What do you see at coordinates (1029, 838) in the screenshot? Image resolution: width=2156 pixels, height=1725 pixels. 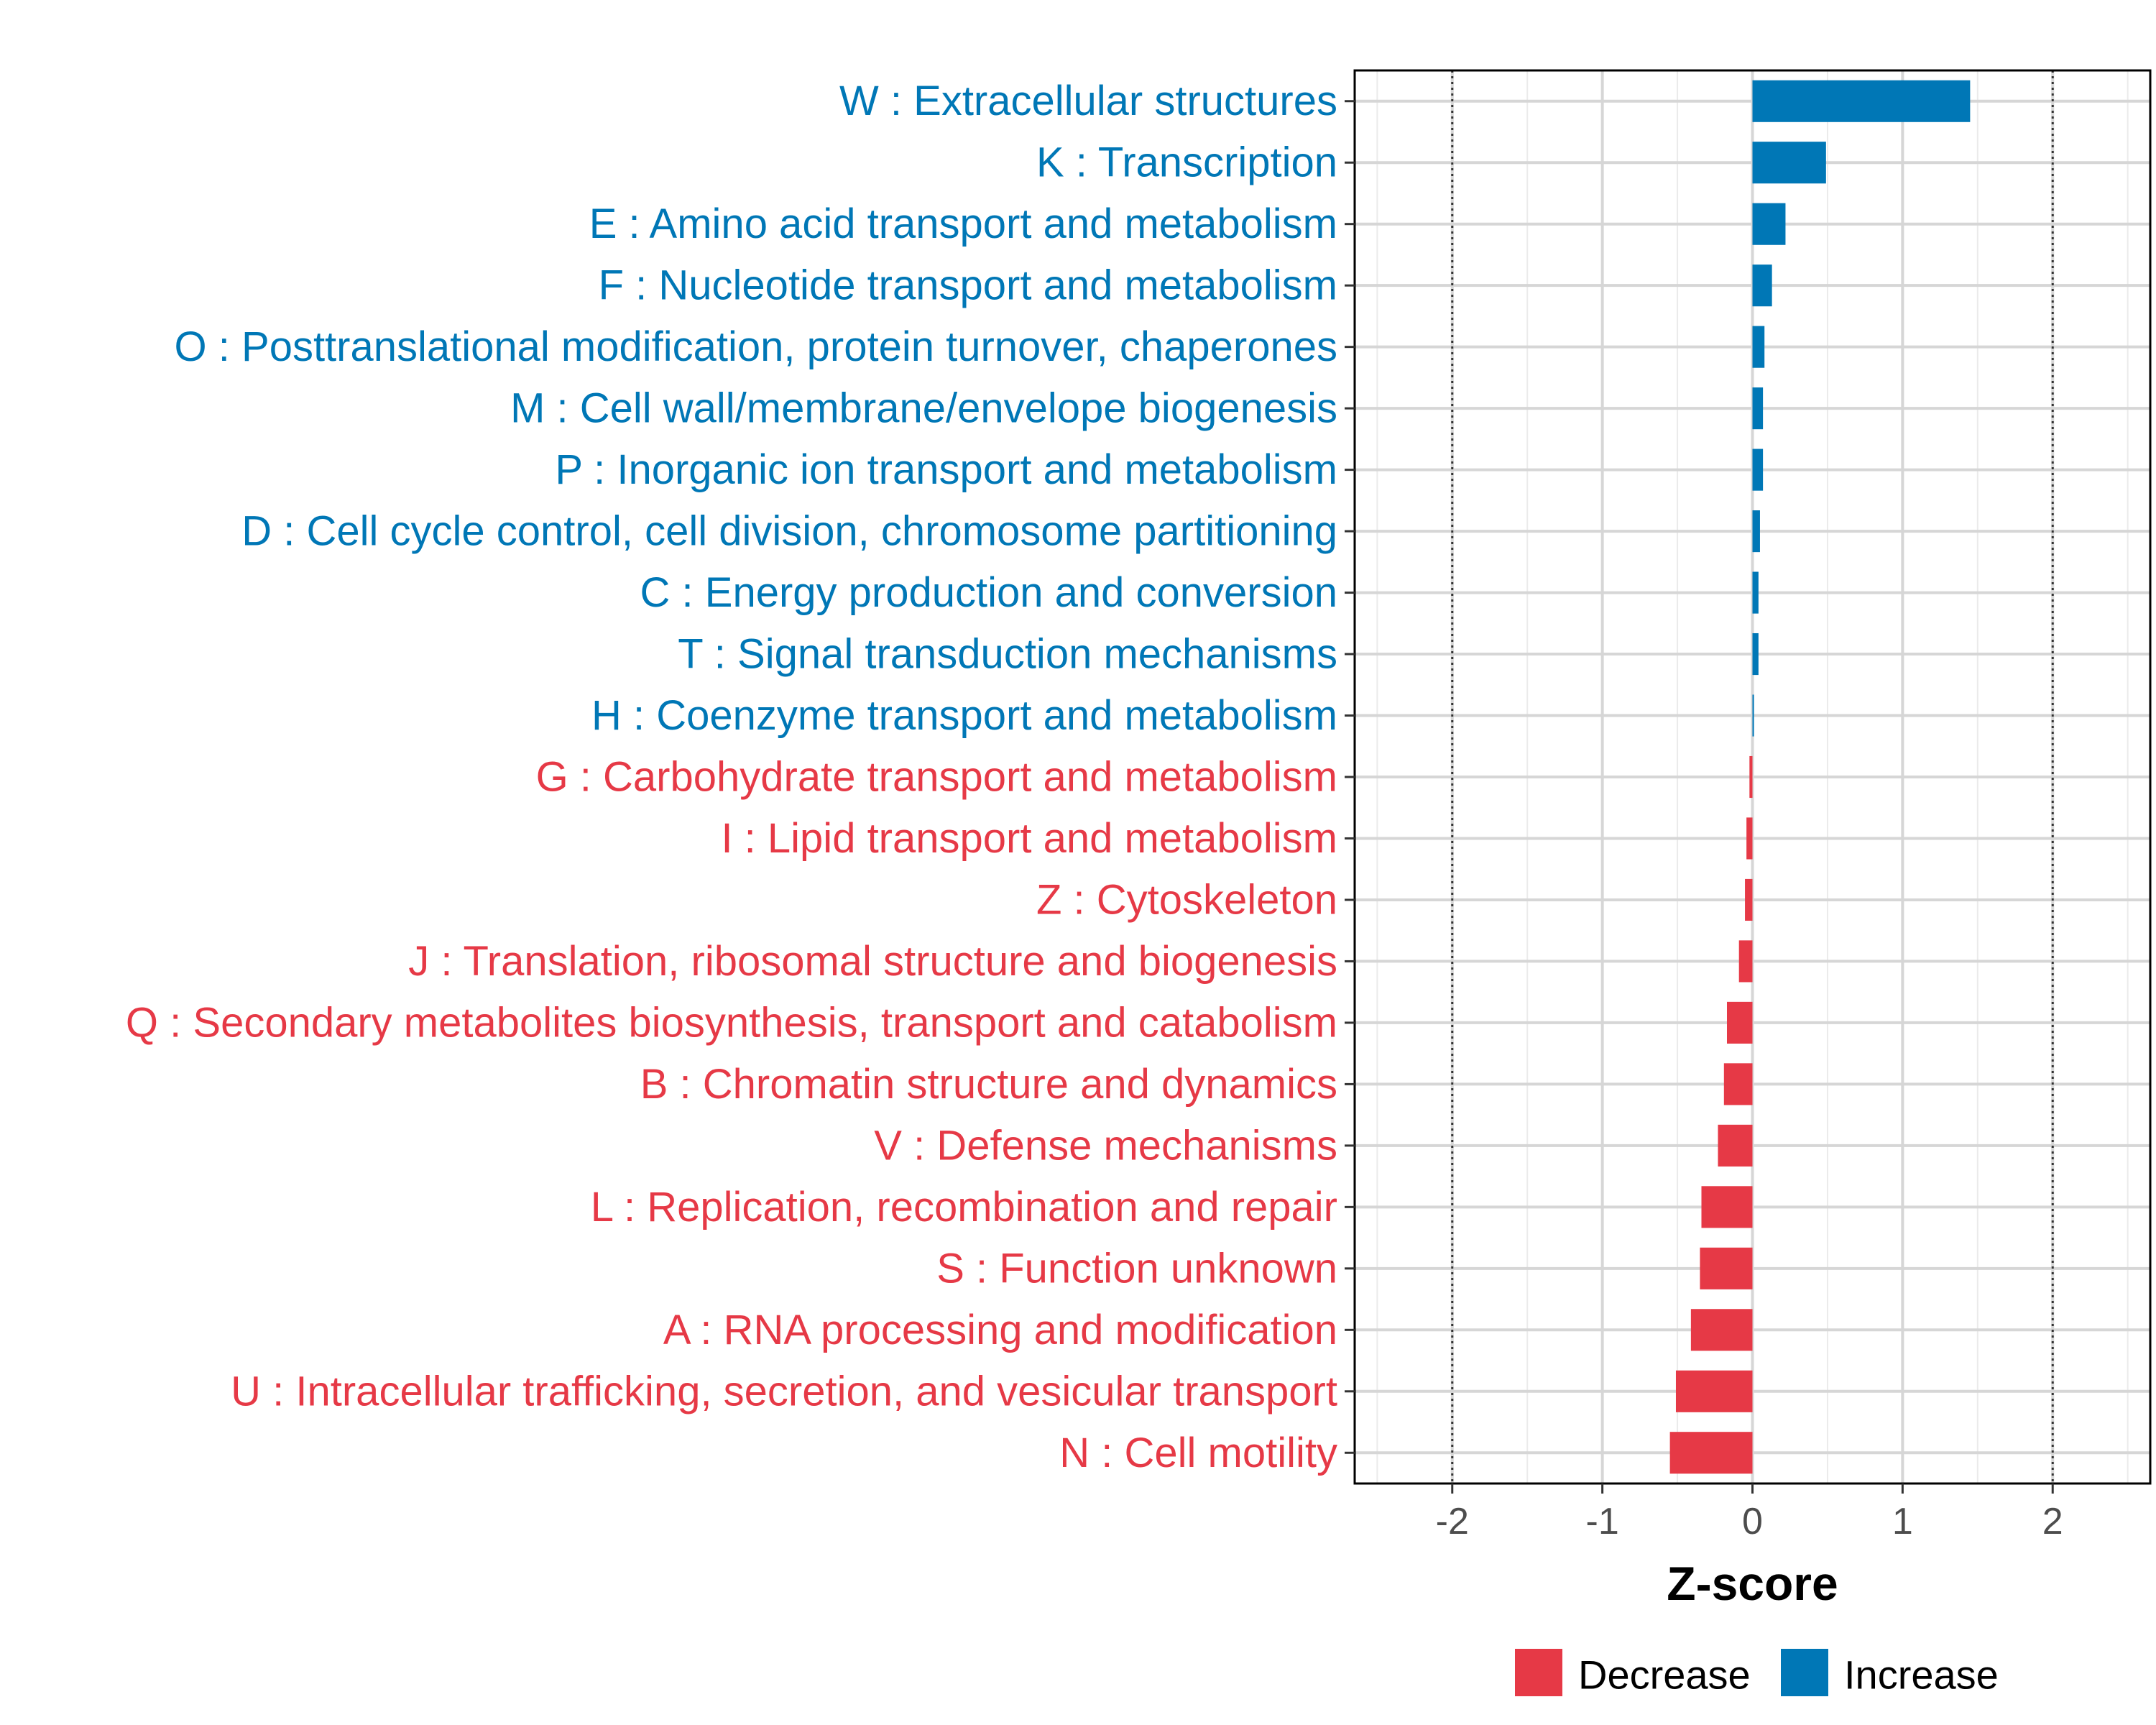 I see `category-label: I : Lipid transport and metabolism` at bounding box center [1029, 838].